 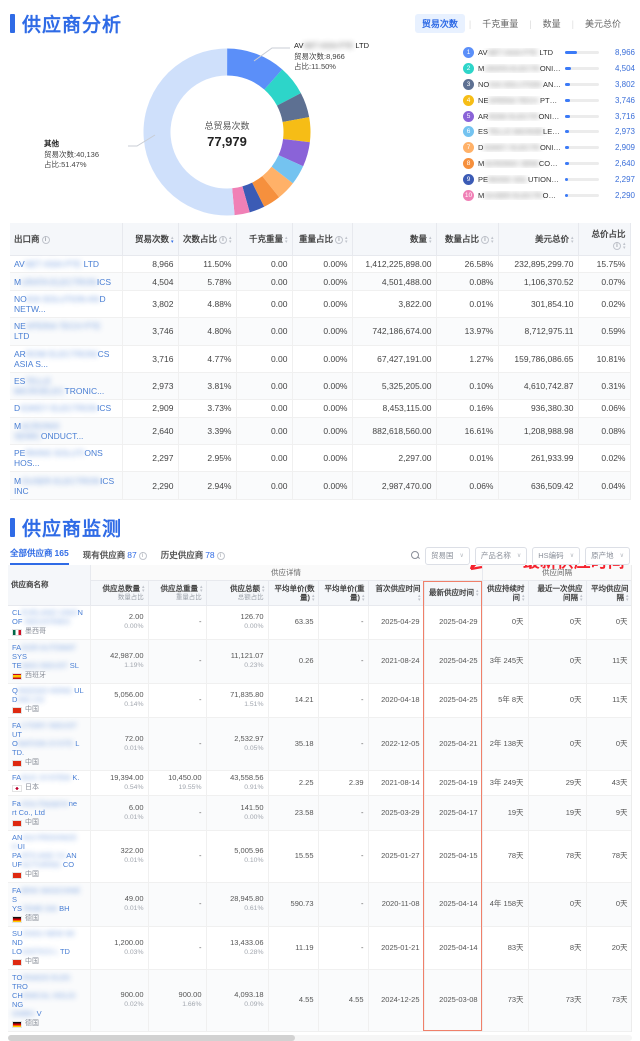 What do you see at coordinates (602, 24) in the screenshot?
I see `metric-tab-4: 美元总价` at bounding box center [602, 24].